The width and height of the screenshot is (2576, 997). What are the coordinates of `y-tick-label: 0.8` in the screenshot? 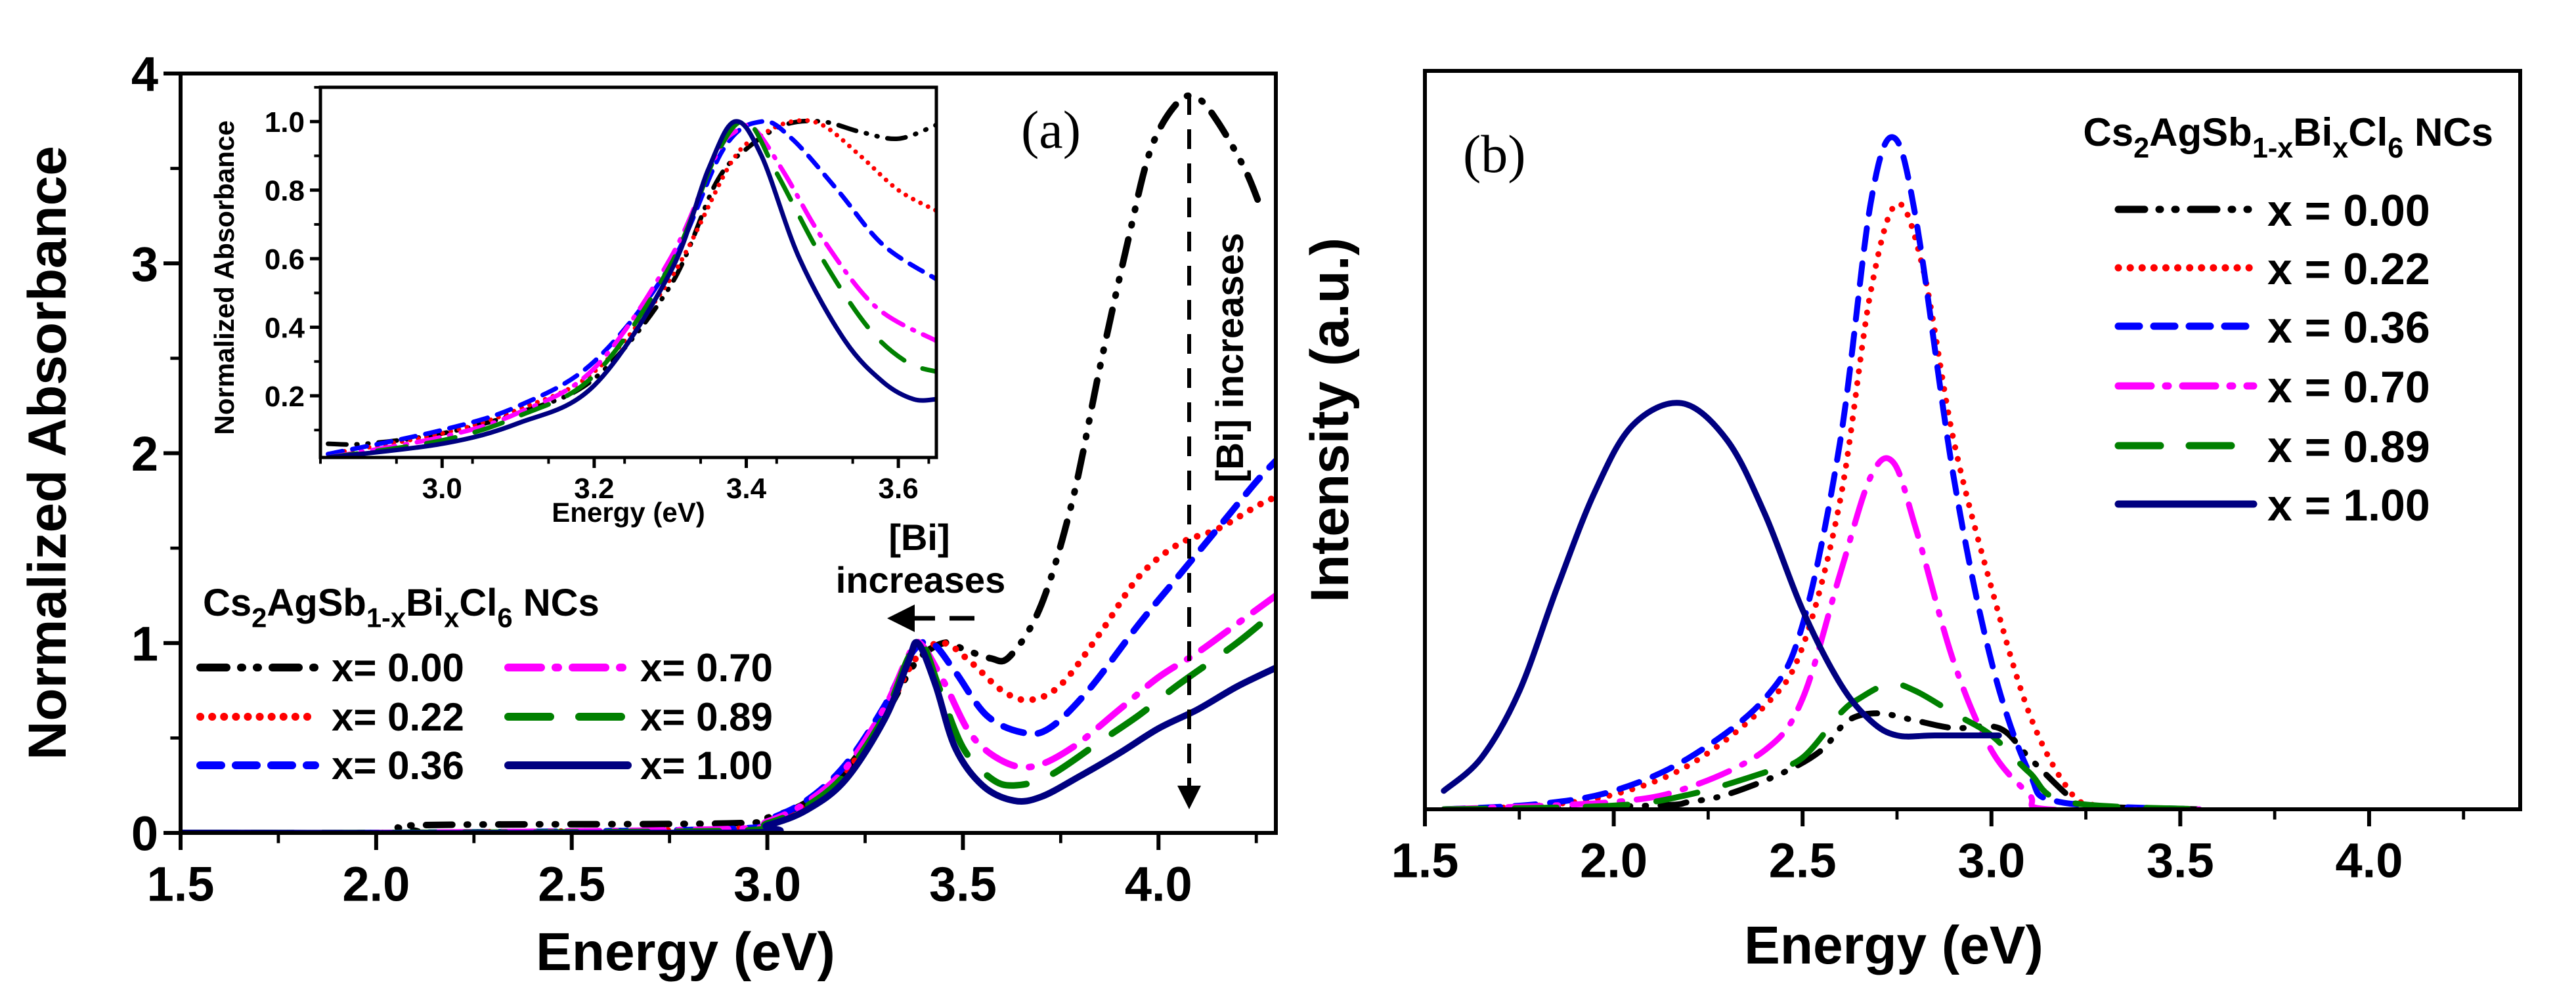 It's located at (285, 191).